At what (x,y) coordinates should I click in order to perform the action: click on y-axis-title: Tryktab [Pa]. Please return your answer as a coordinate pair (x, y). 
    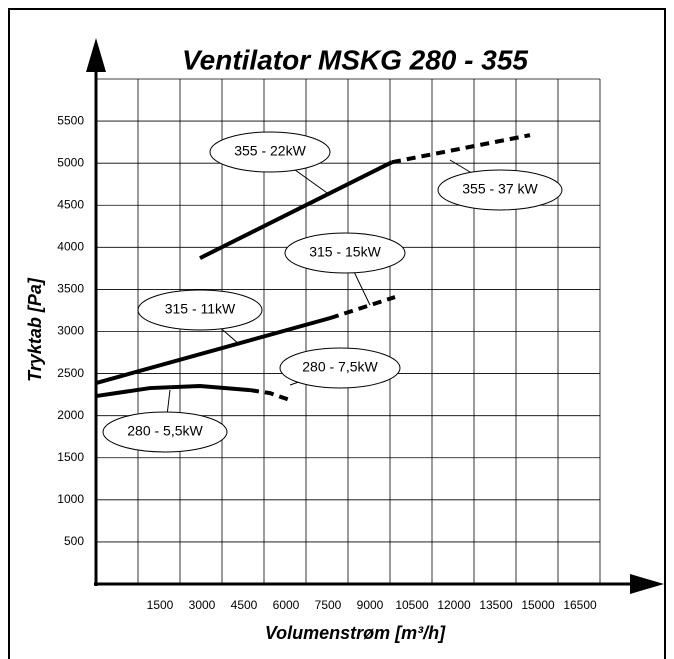
    Looking at the image, I should click on (35, 329).